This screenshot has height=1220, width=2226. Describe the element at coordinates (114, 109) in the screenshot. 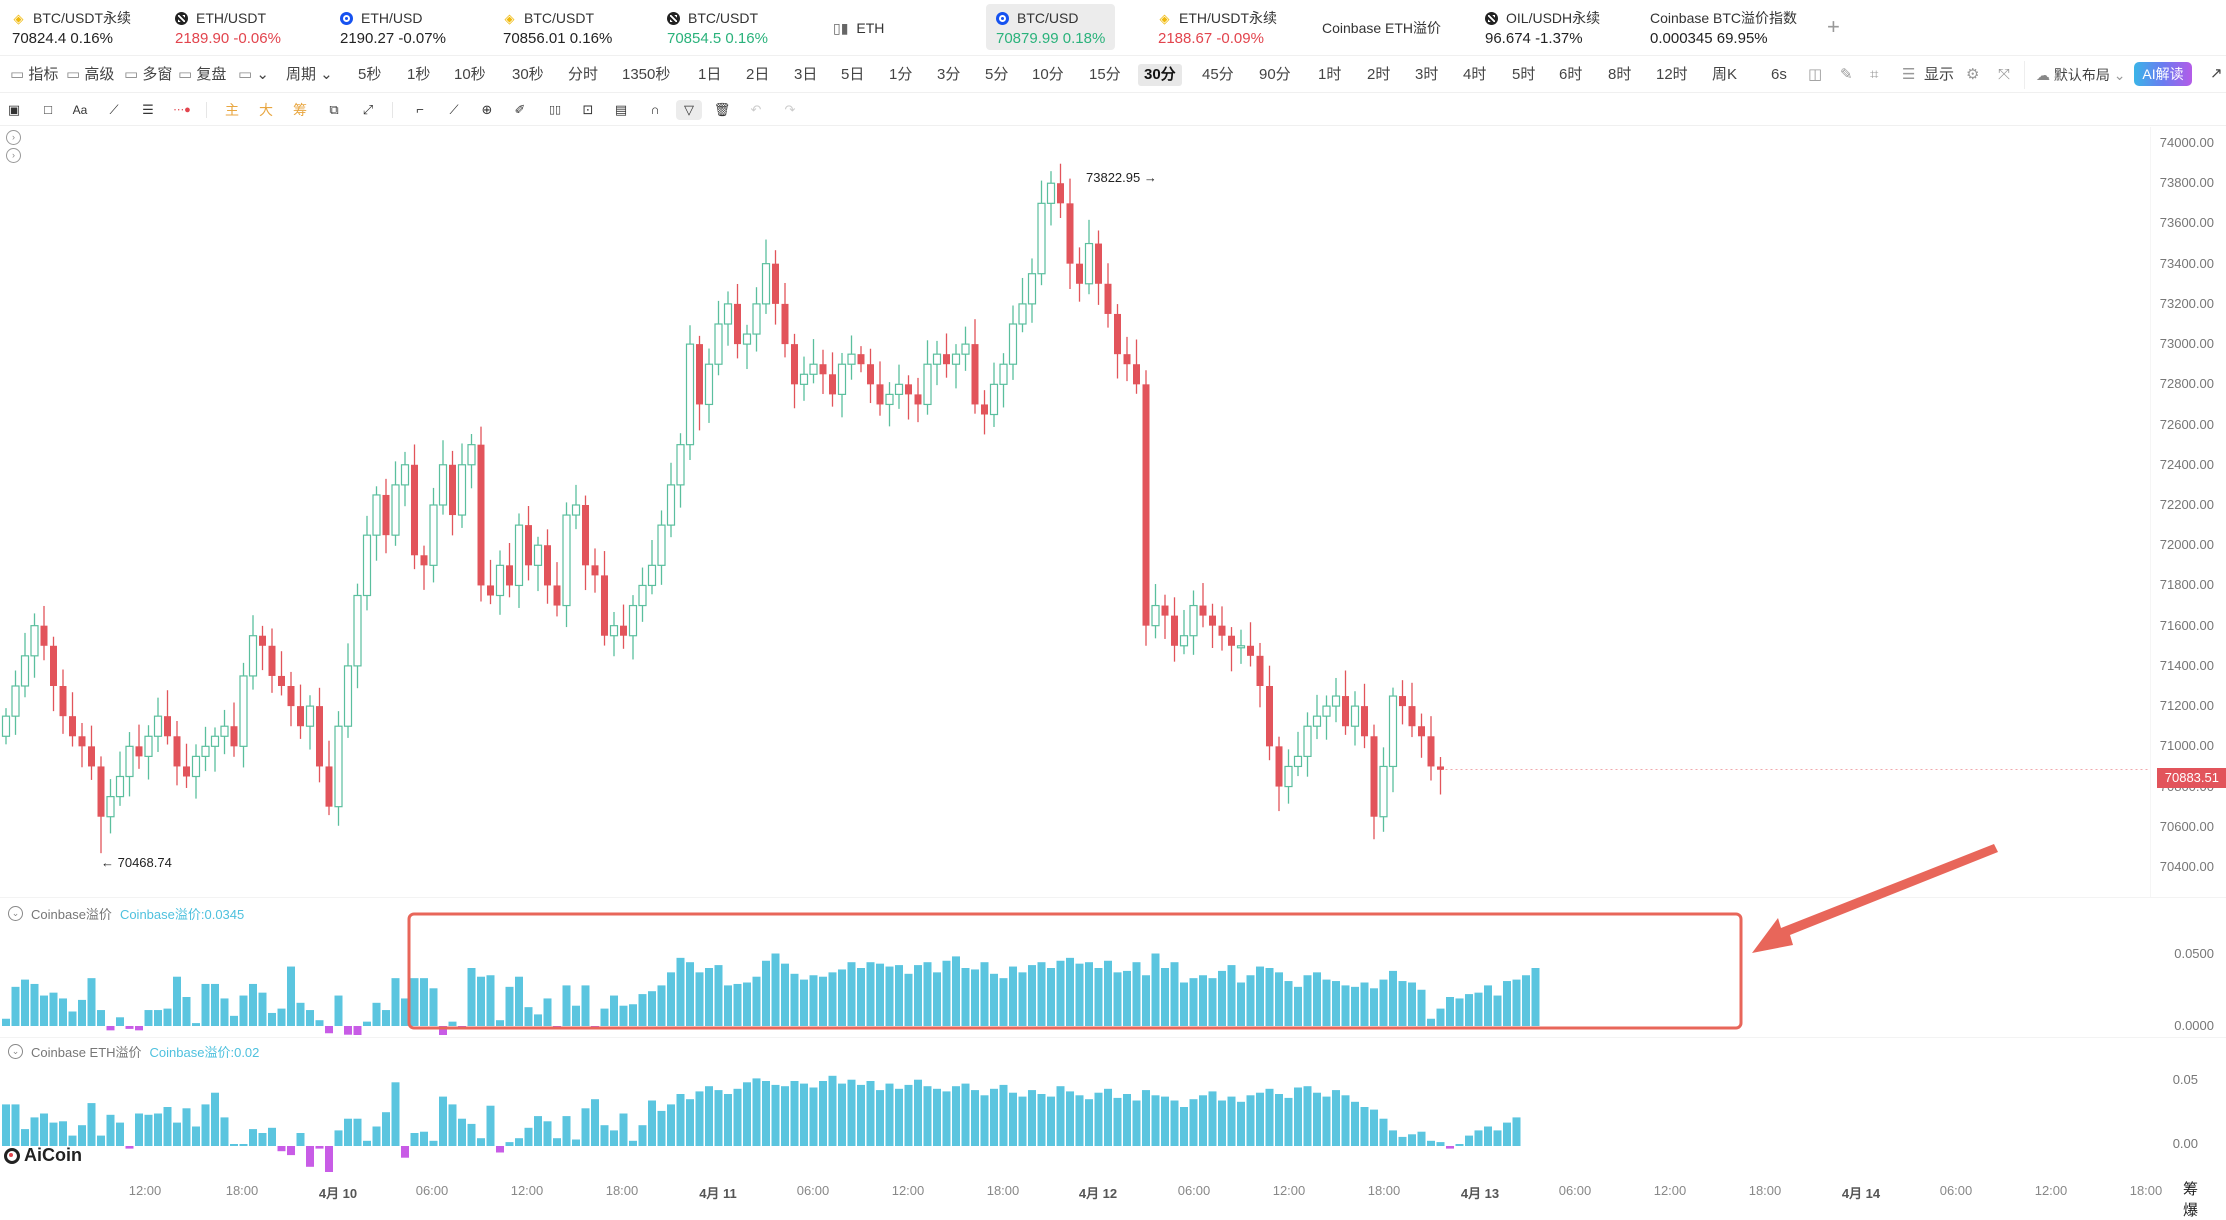

I see `trend-line-icon: ⟋` at that location.